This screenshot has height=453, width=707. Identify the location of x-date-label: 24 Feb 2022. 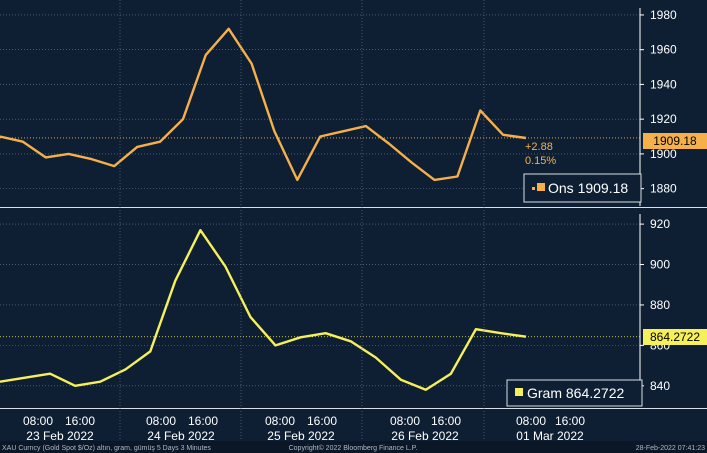
(181, 436).